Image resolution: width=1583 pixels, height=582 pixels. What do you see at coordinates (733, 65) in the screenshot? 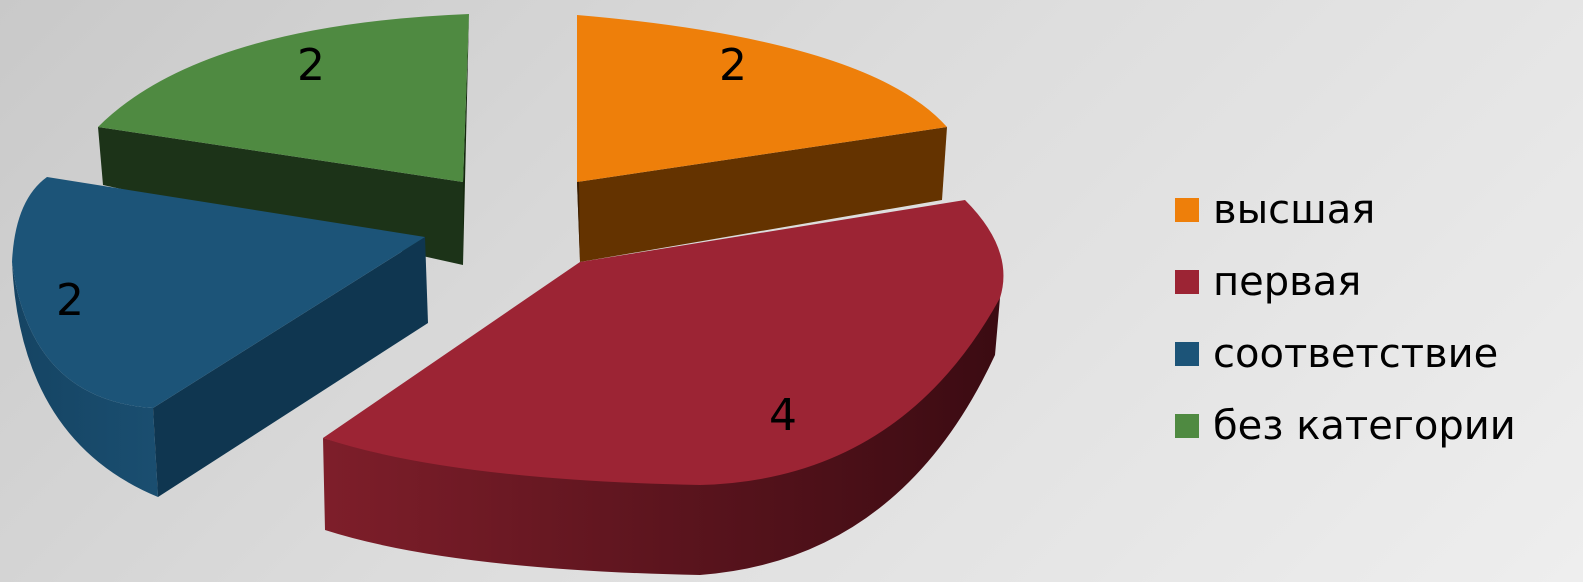
I see `data-label-vysshaya: 2` at bounding box center [733, 65].